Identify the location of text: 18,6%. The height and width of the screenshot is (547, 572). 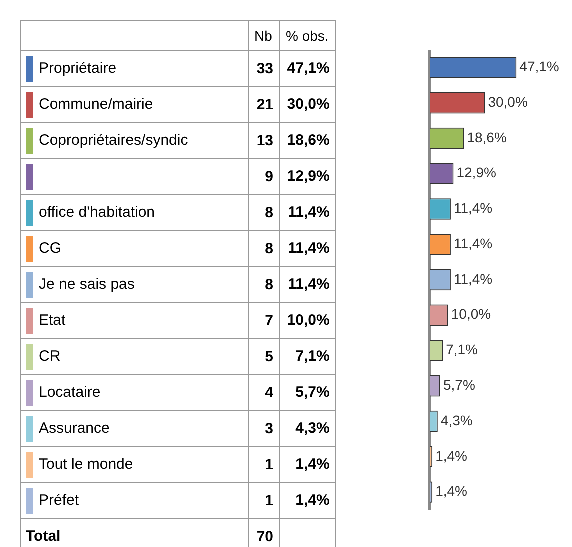
(487, 137).